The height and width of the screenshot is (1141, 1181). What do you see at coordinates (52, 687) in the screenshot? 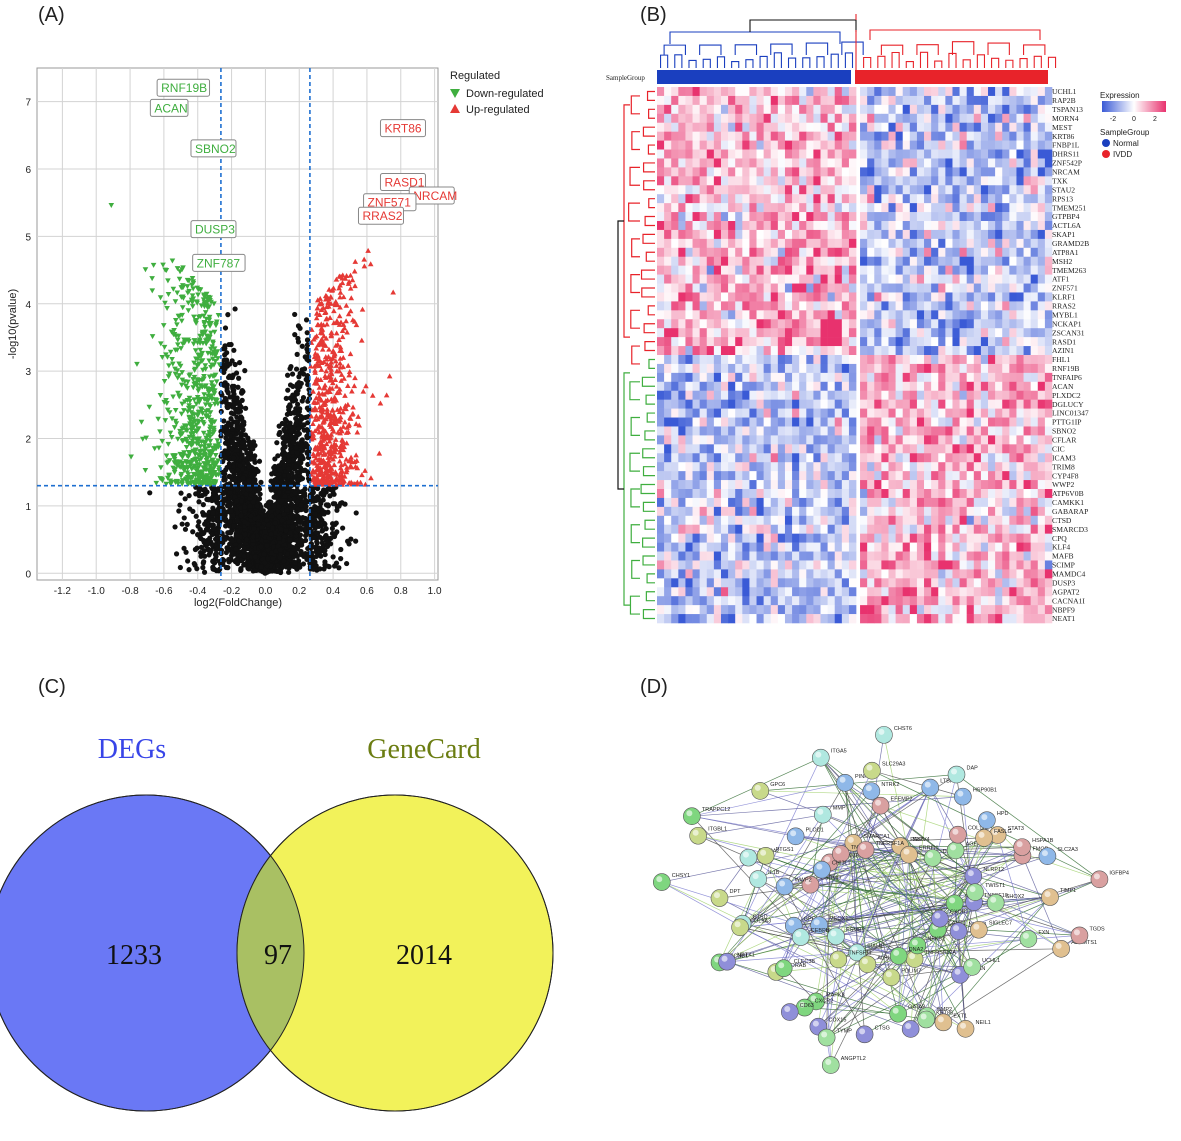
I see `panel-label-c: (C)` at bounding box center [52, 687].